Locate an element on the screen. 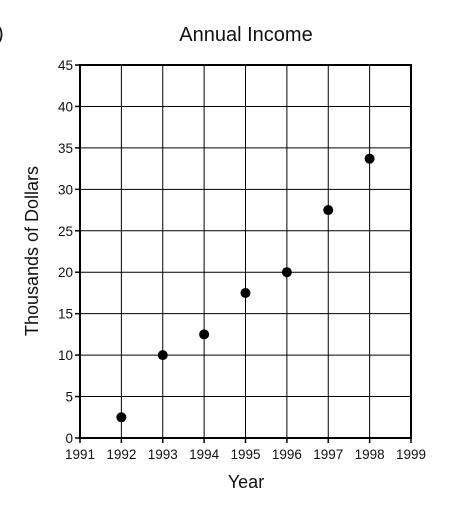  x-tick-label: 1995 is located at coordinates (245, 454).